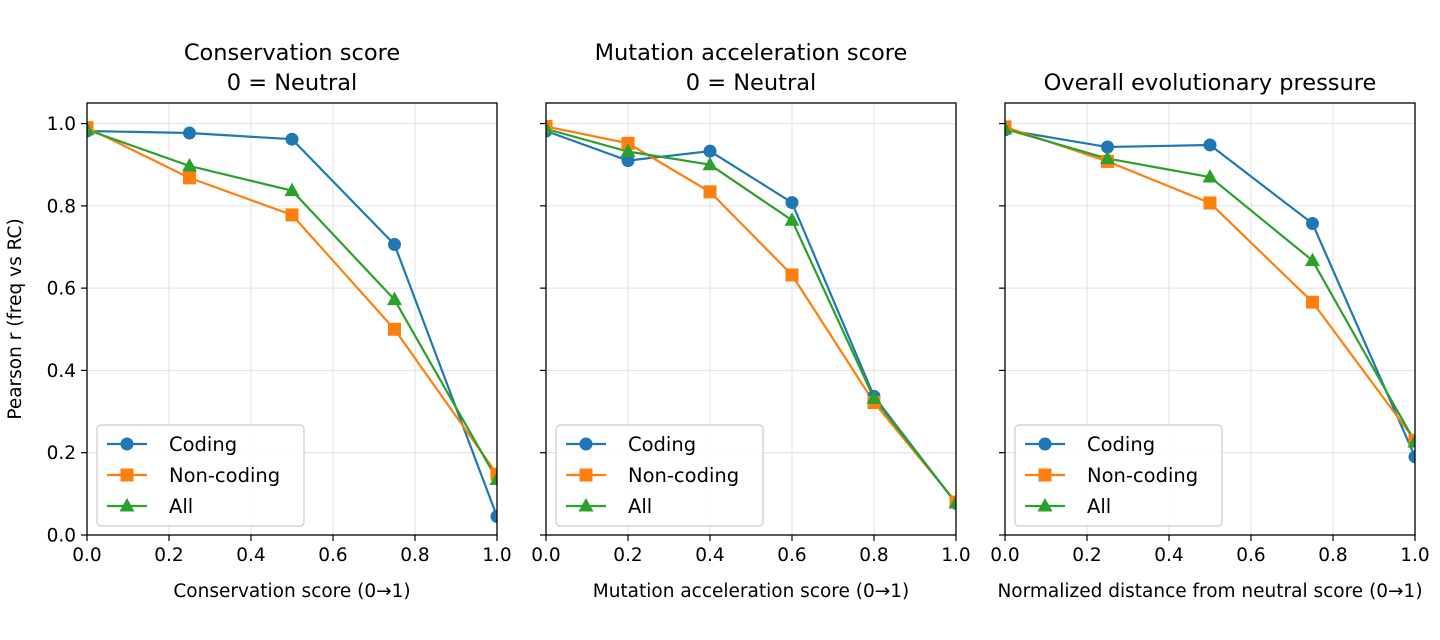 This screenshot has width=1440, height=640. What do you see at coordinates (292, 53) in the screenshot?
I see `chart-title: Conservation score` at bounding box center [292, 53].